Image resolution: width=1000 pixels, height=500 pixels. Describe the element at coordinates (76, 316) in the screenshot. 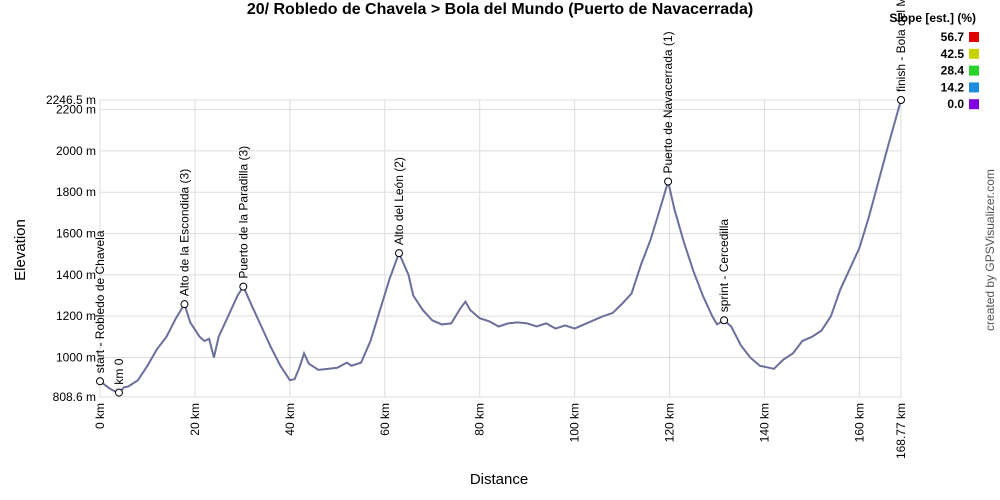

I see `y-tick-label: 1200 m` at that location.